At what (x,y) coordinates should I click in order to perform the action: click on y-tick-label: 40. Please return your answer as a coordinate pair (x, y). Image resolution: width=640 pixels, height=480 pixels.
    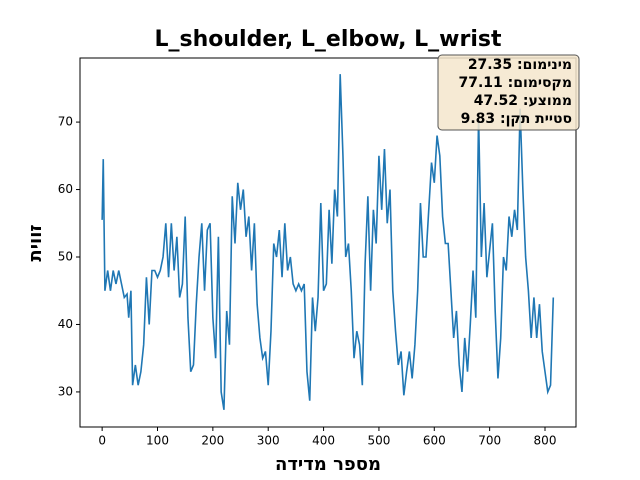
    Looking at the image, I should click on (65, 324).